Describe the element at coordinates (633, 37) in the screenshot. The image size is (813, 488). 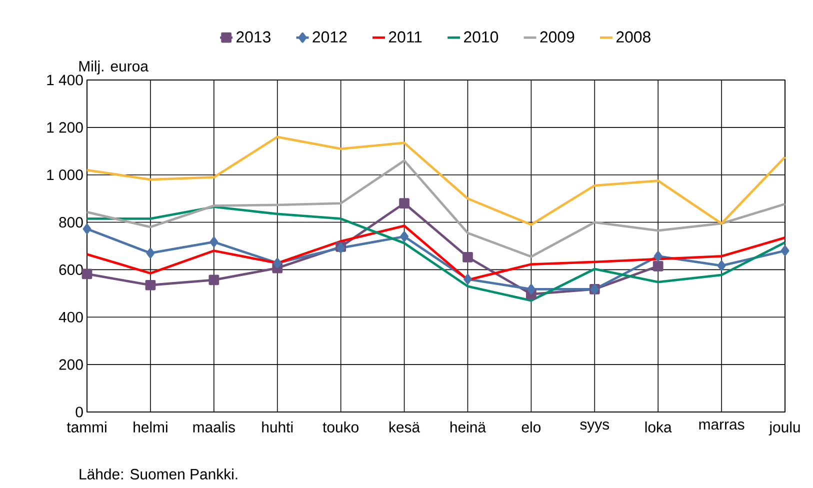
I see `legend-label: 2008` at that location.